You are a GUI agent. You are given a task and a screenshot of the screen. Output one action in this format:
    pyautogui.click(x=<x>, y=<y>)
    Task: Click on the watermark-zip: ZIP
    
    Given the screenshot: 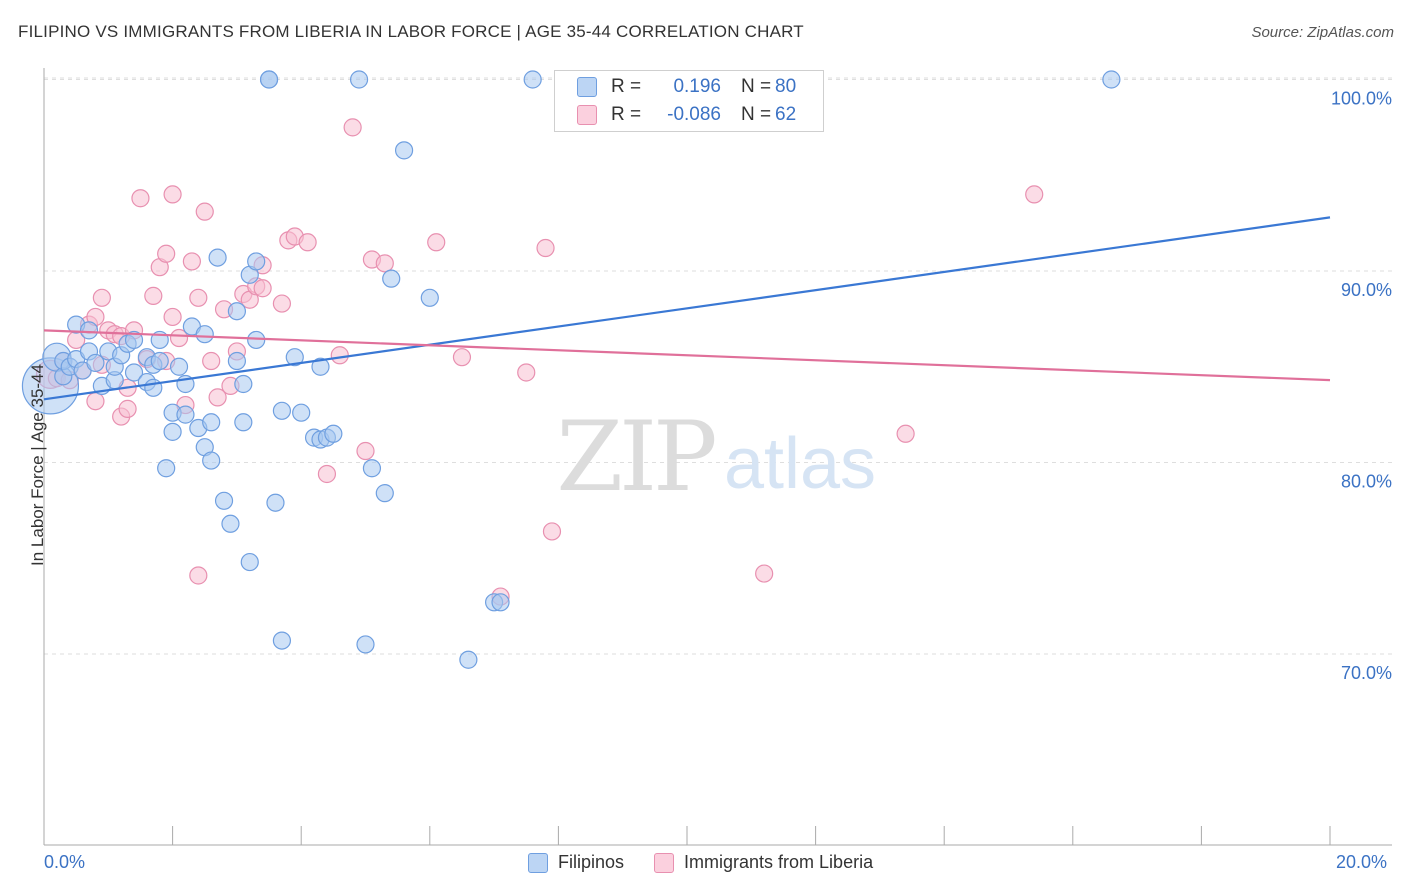 What is the action you would take?
    pyautogui.click(x=635, y=457)
    